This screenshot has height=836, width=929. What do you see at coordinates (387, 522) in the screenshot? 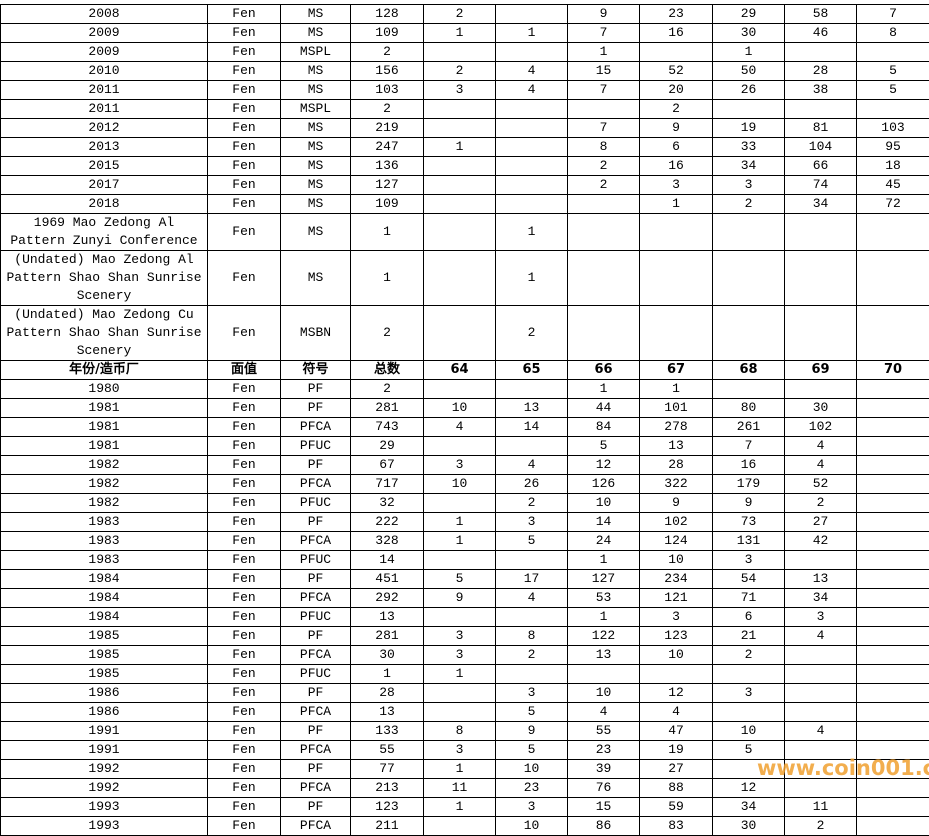
I see `cell: 222` at bounding box center [387, 522].